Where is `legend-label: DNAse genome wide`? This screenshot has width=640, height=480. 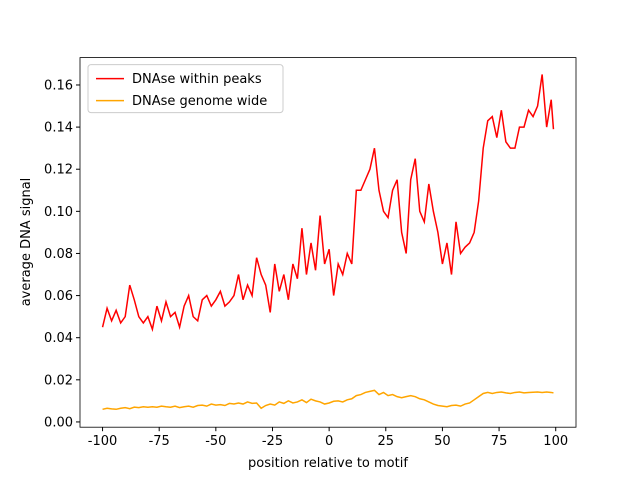 legend-label: DNAse genome wide is located at coordinates (199, 101).